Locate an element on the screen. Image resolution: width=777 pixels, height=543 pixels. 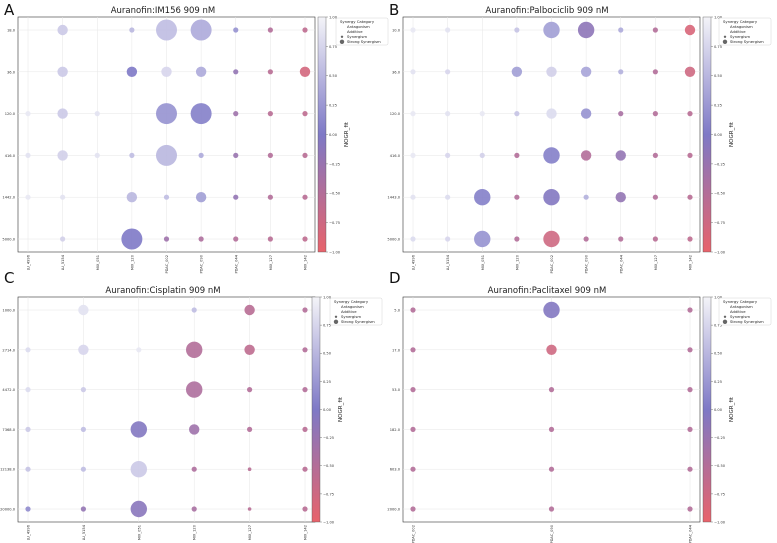
colorbar-tick-label: −1.00 is located at coordinates (329, 522).